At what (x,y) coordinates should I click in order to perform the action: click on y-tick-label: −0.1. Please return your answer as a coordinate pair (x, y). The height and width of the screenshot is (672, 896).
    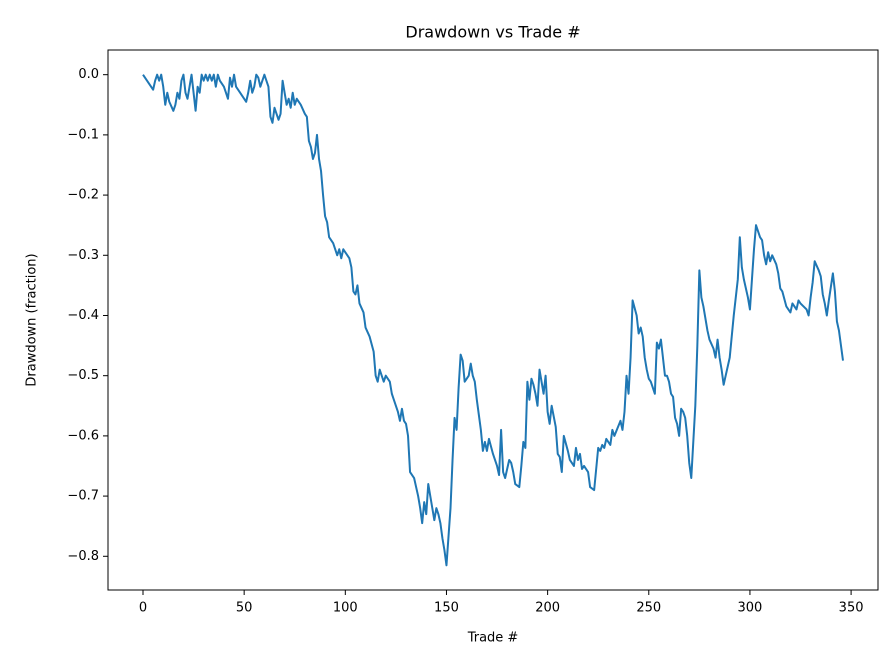
    Looking at the image, I should click on (83, 134).